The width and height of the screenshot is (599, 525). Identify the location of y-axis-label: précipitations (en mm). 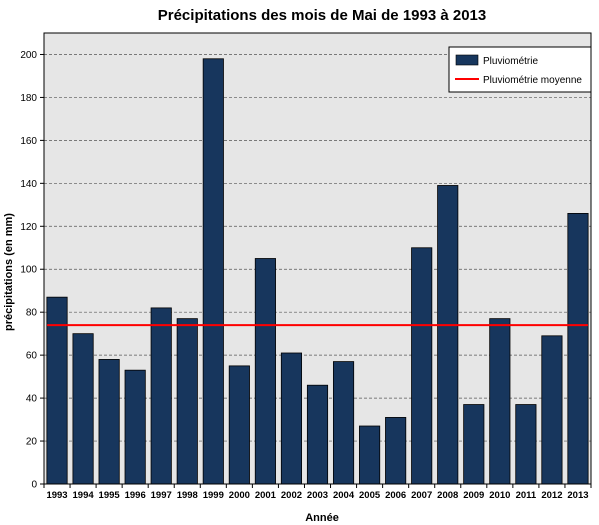
(9, 272).